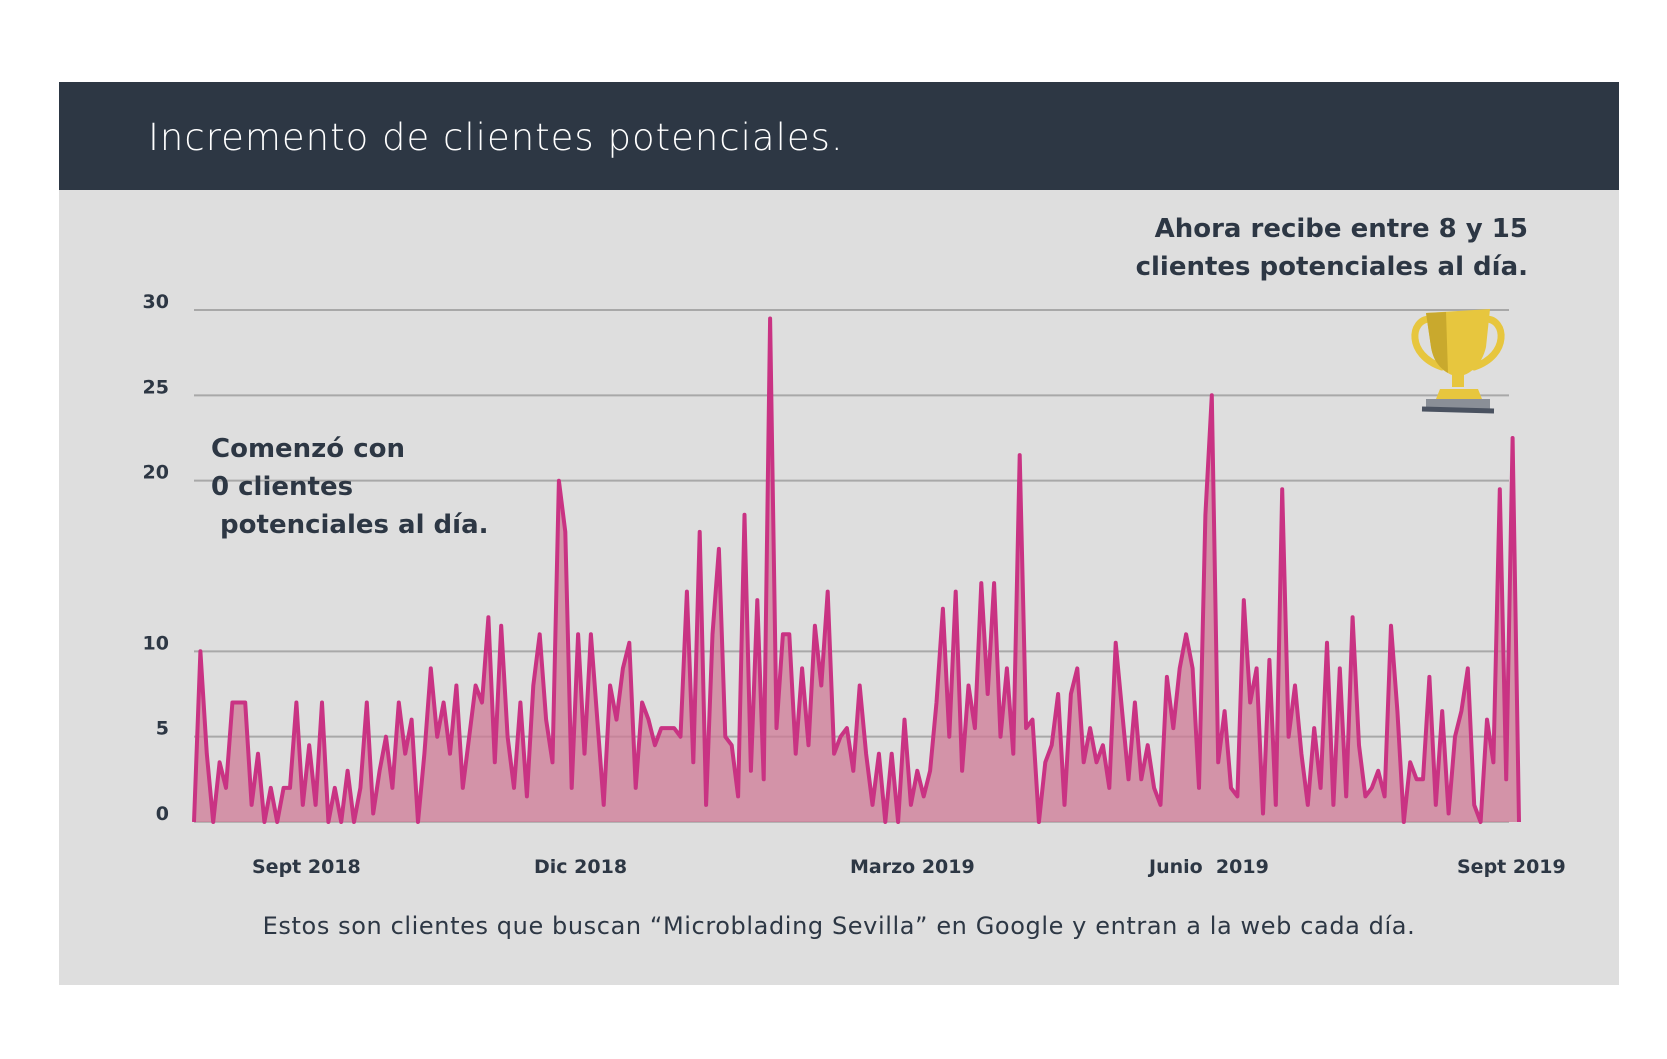 The width and height of the screenshot is (1667, 1059). What do you see at coordinates (496, 137) in the screenshot?
I see `page-title: Incremento de clientes potenciales.` at bounding box center [496, 137].